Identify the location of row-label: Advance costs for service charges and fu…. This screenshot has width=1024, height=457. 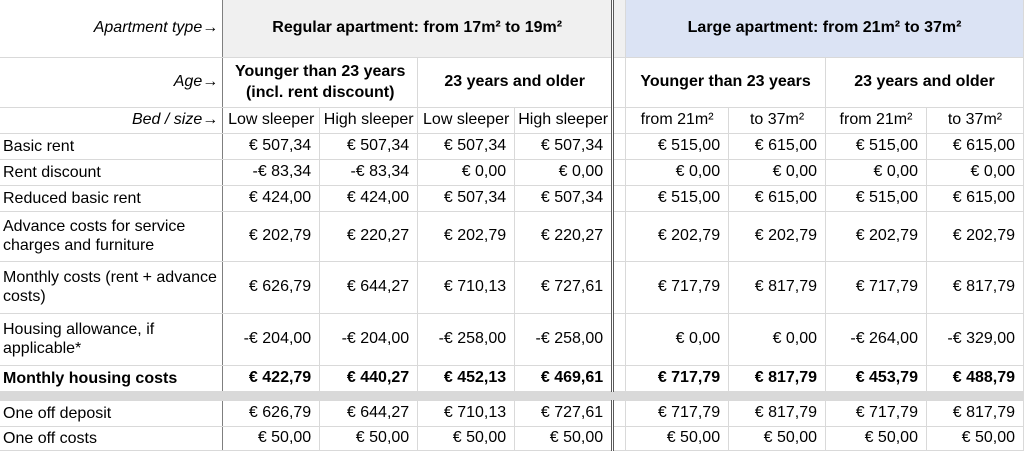
(112, 236).